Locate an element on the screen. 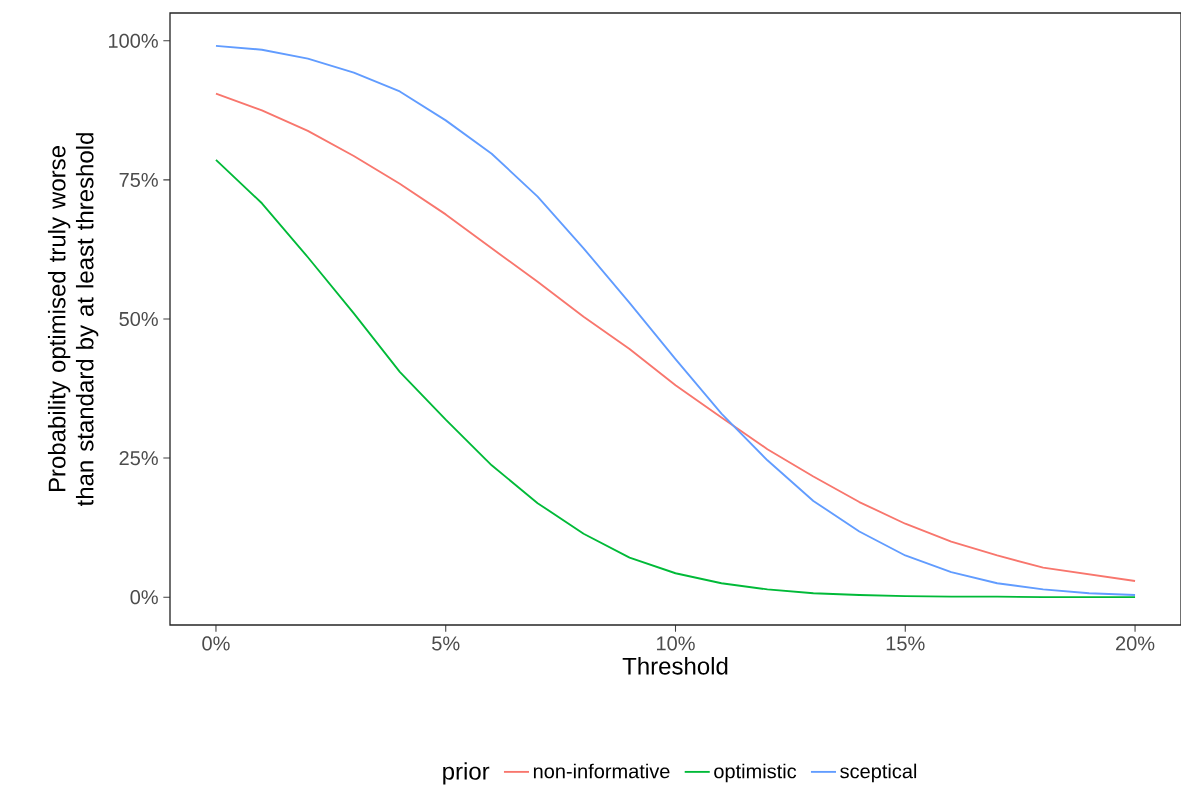 This screenshot has width=1181, height=789. x-tick-label: 15% is located at coordinates (905, 643).